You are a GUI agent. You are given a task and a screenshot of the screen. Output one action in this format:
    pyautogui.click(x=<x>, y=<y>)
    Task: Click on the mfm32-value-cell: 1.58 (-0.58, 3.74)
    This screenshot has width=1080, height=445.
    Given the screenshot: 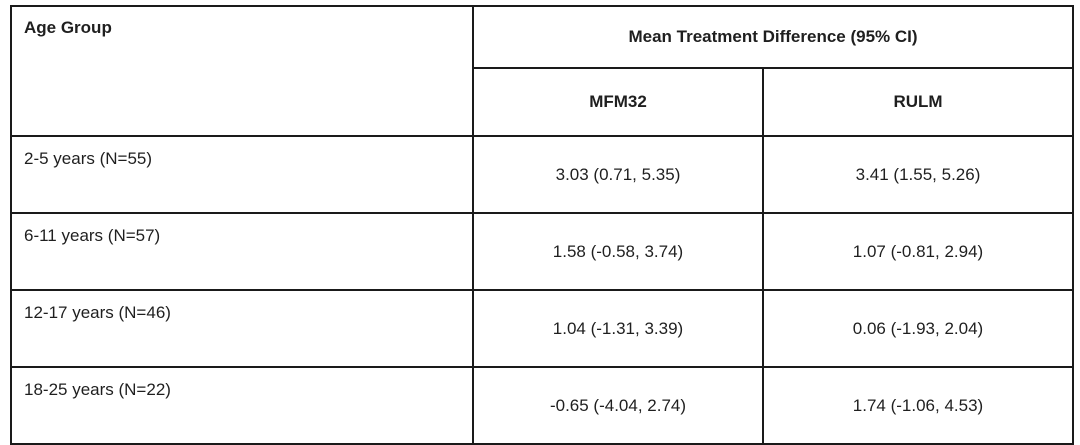 What is the action you would take?
    pyautogui.click(x=618, y=251)
    